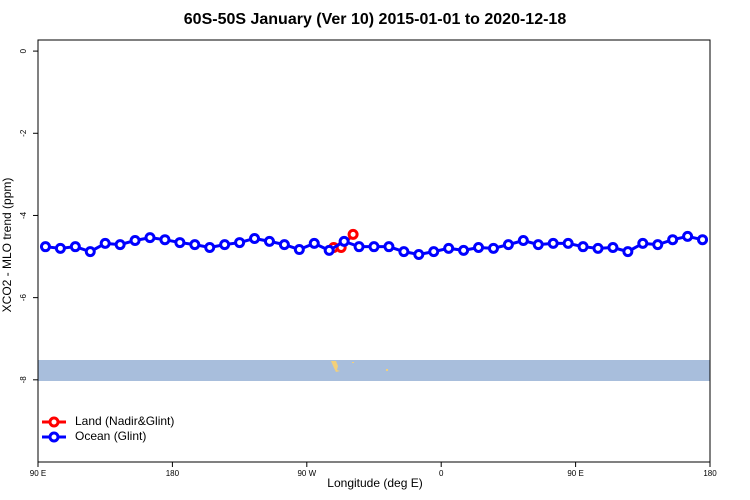 This screenshot has height=500, width=750. What do you see at coordinates (124, 421) in the screenshot?
I see `legend-label: Land (Nadir&Glint)` at bounding box center [124, 421].